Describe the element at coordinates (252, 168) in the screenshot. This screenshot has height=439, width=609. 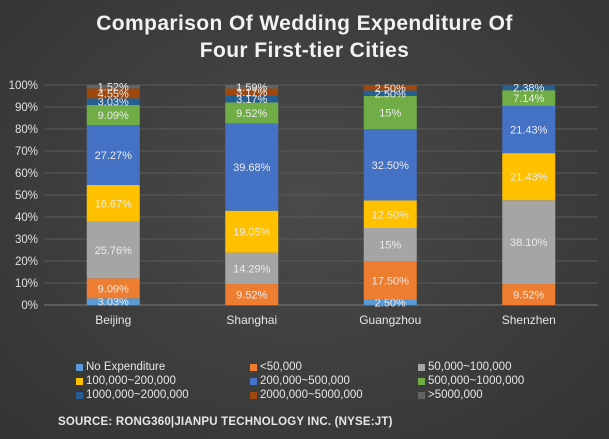
I see `data-label: 39.68%` at that location.